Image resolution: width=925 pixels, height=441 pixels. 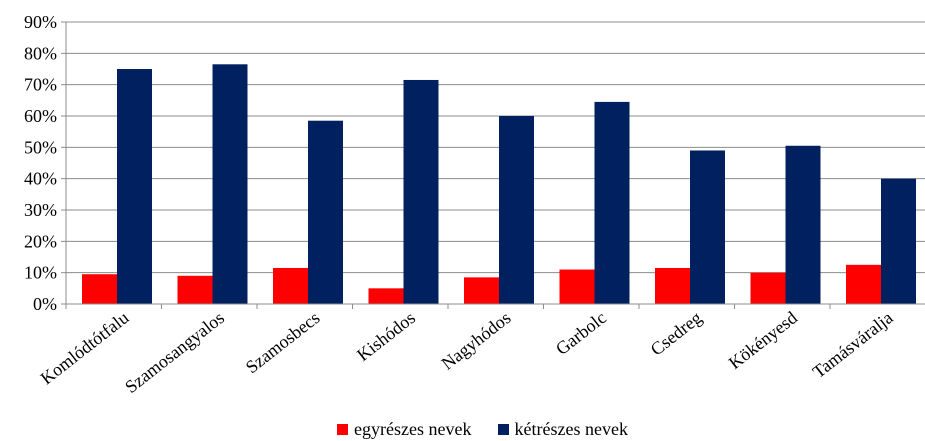 What do you see at coordinates (40, 210) in the screenshot?
I see `y-tick-label: 30%` at bounding box center [40, 210].